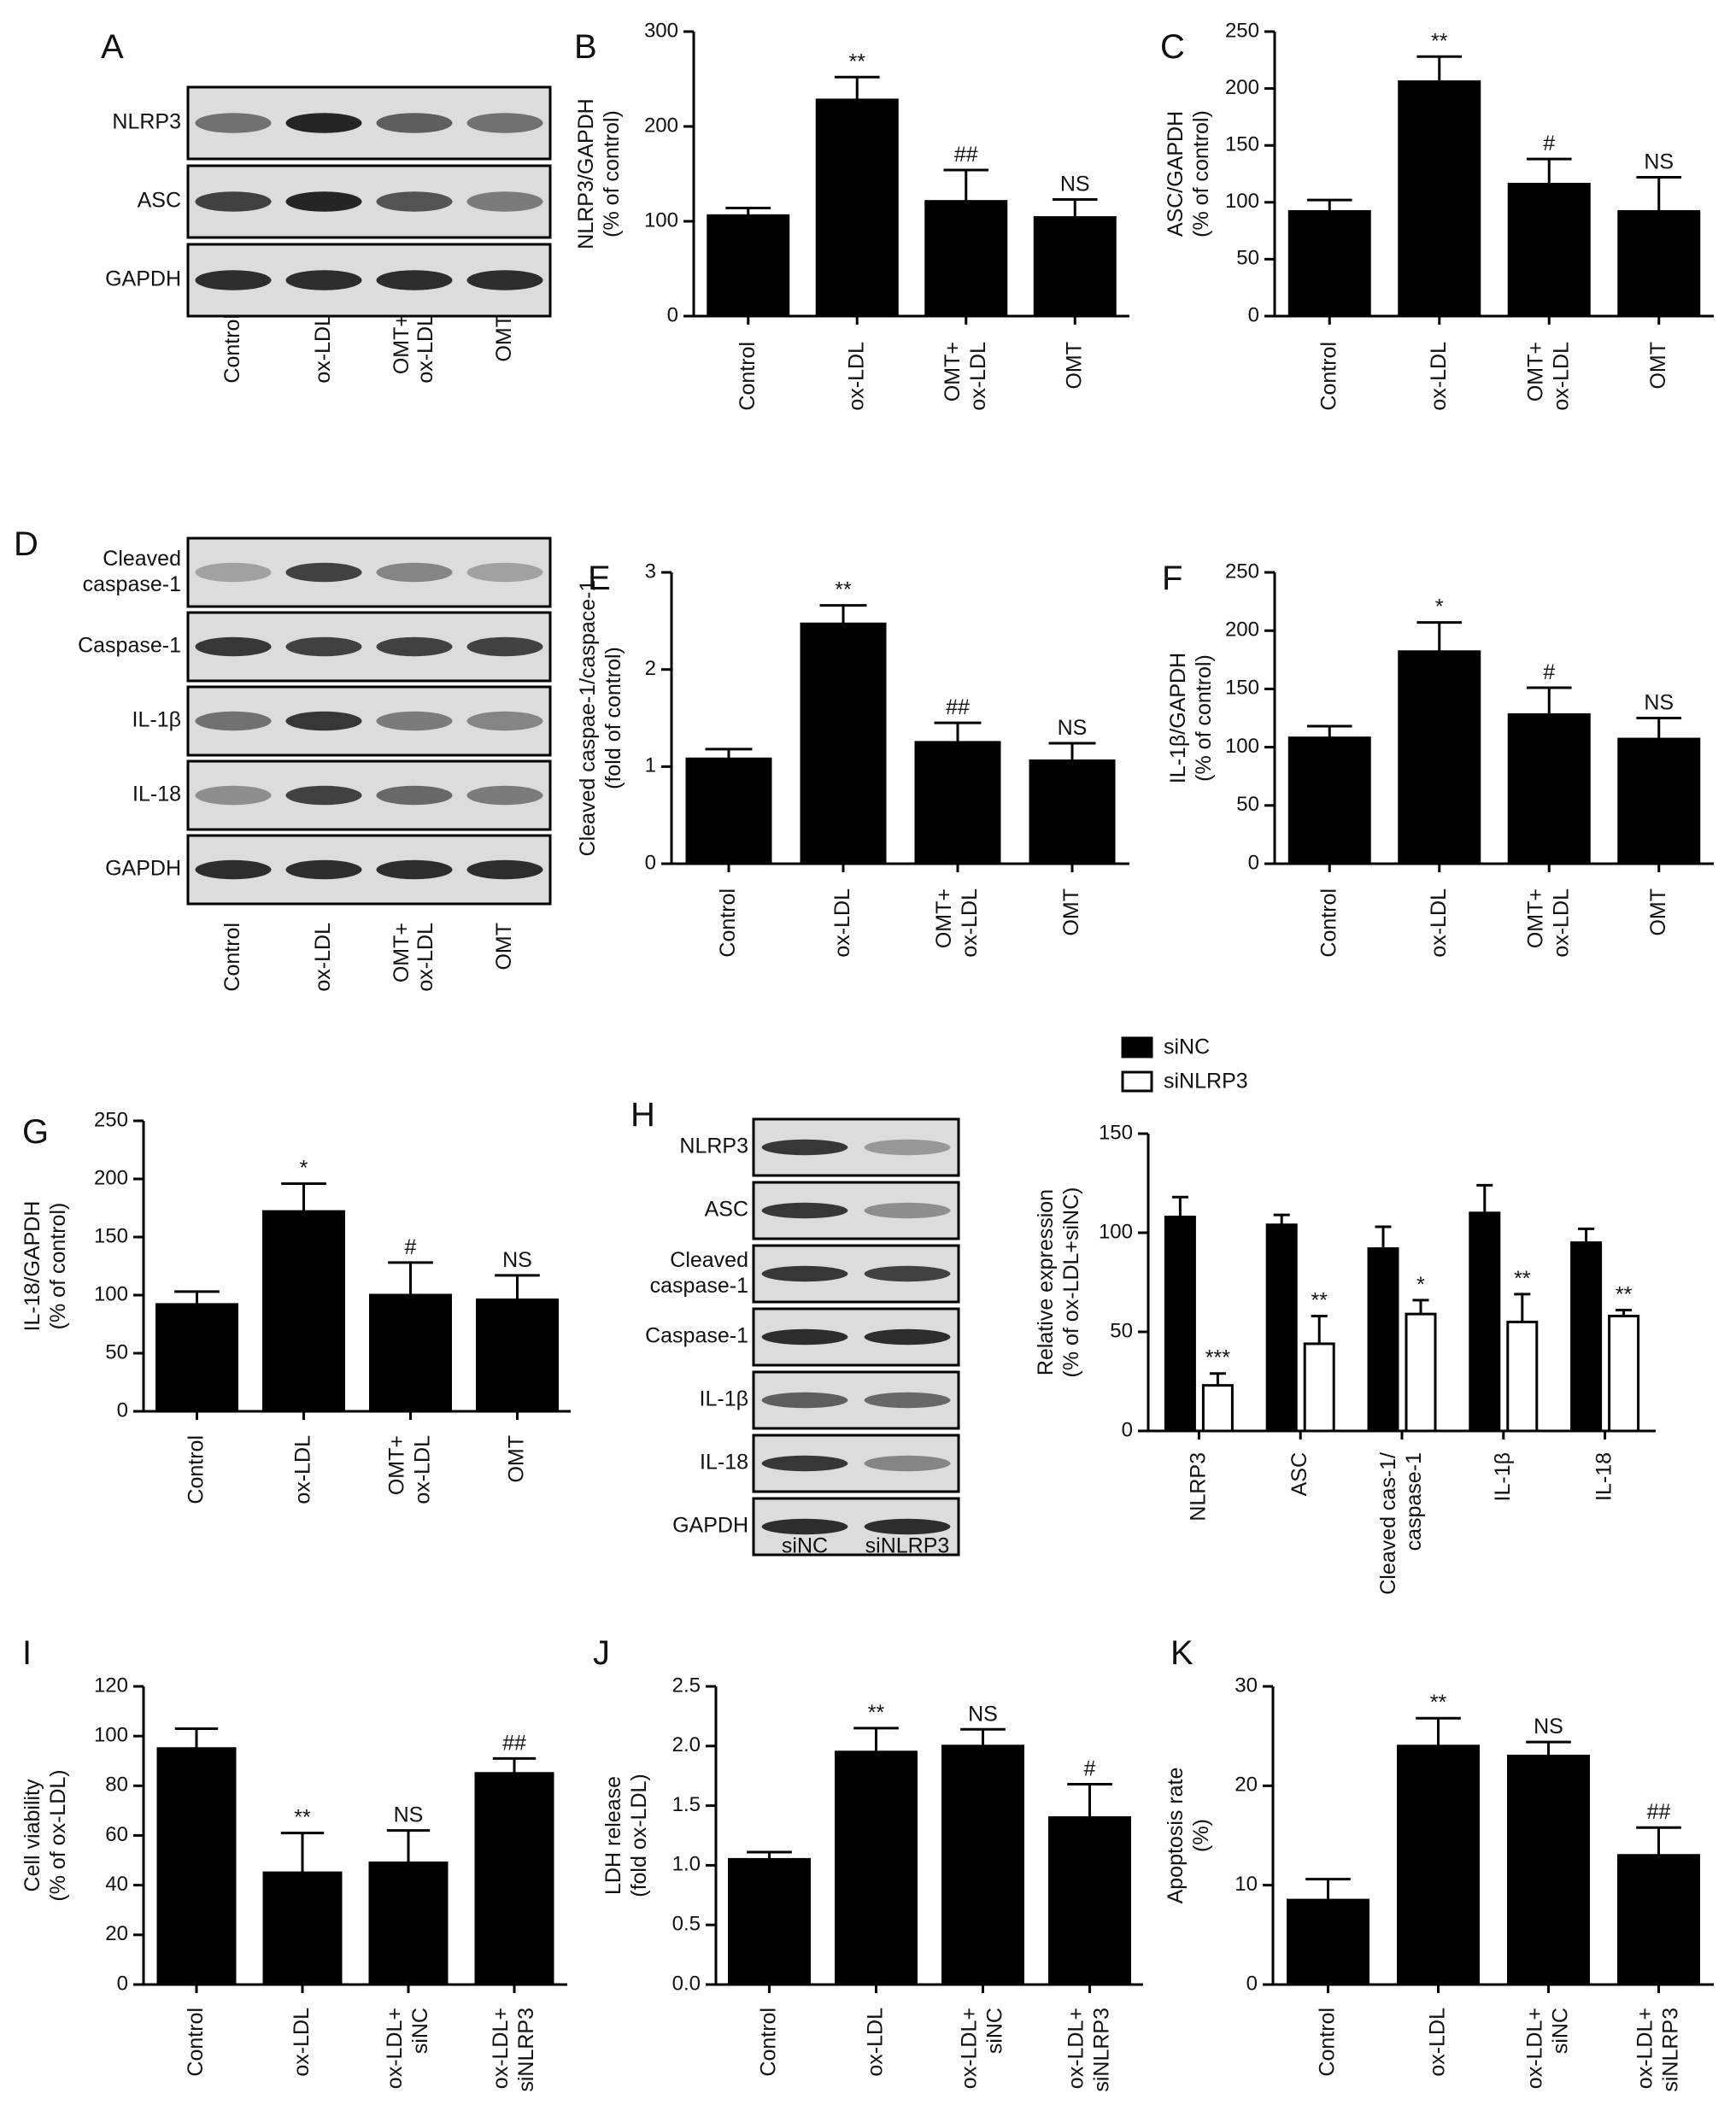 Image resolution: width=1736 pixels, height=2105 pixels. I want to click on y-tick-label: 20, so click(117, 1933).